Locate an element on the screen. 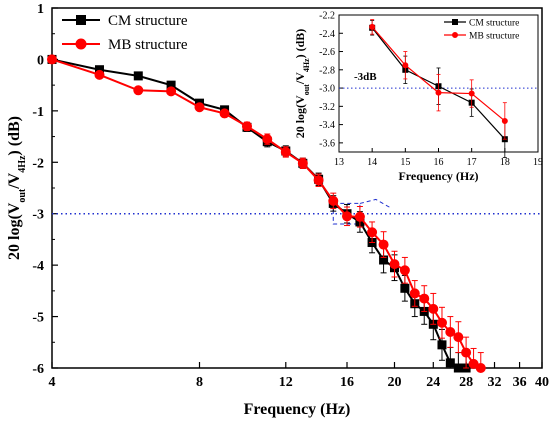  inset-x-tick-label: 16 is located at coordinates (439, 162).